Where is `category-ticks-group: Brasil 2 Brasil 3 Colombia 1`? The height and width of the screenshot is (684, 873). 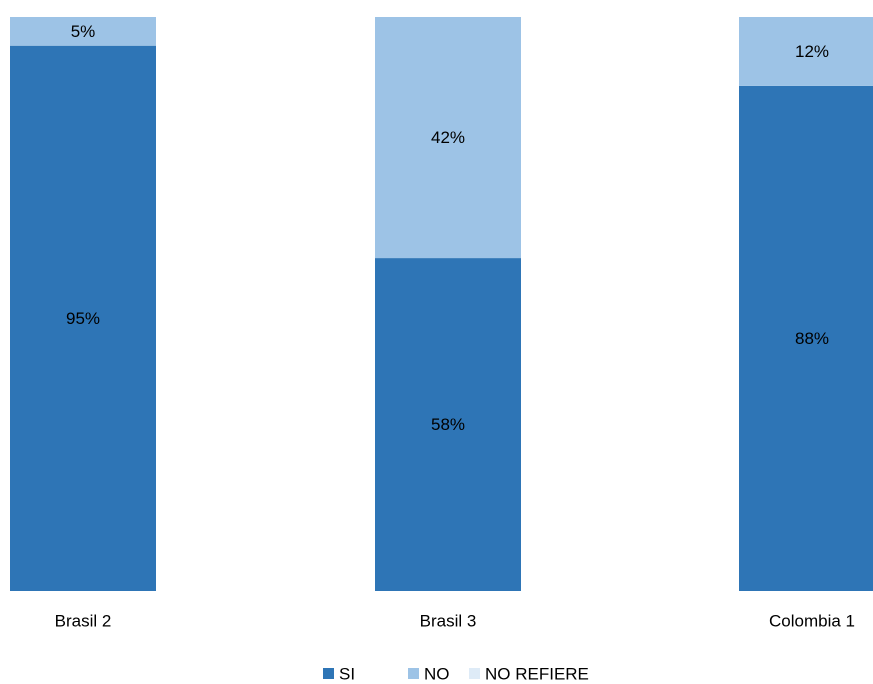 category-ticks-group: Brasil 2 Brasil 3 Colombia 1 is located at coordinates (455, 621).